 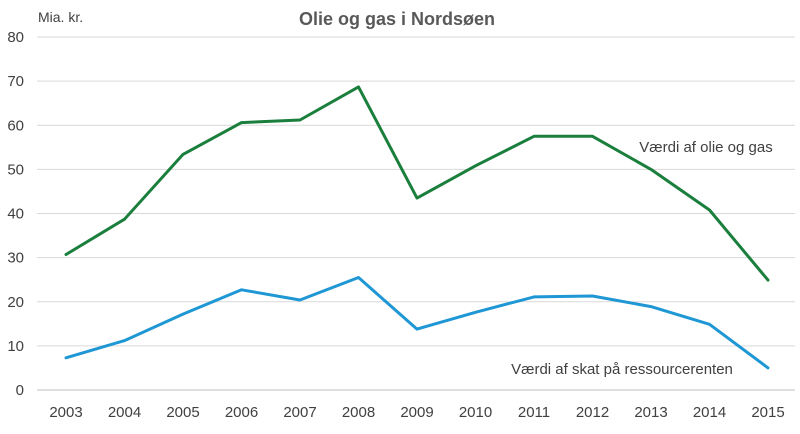 I want to click on y-axis-unit-label: Mia. kr., so click(x=60, y=17).